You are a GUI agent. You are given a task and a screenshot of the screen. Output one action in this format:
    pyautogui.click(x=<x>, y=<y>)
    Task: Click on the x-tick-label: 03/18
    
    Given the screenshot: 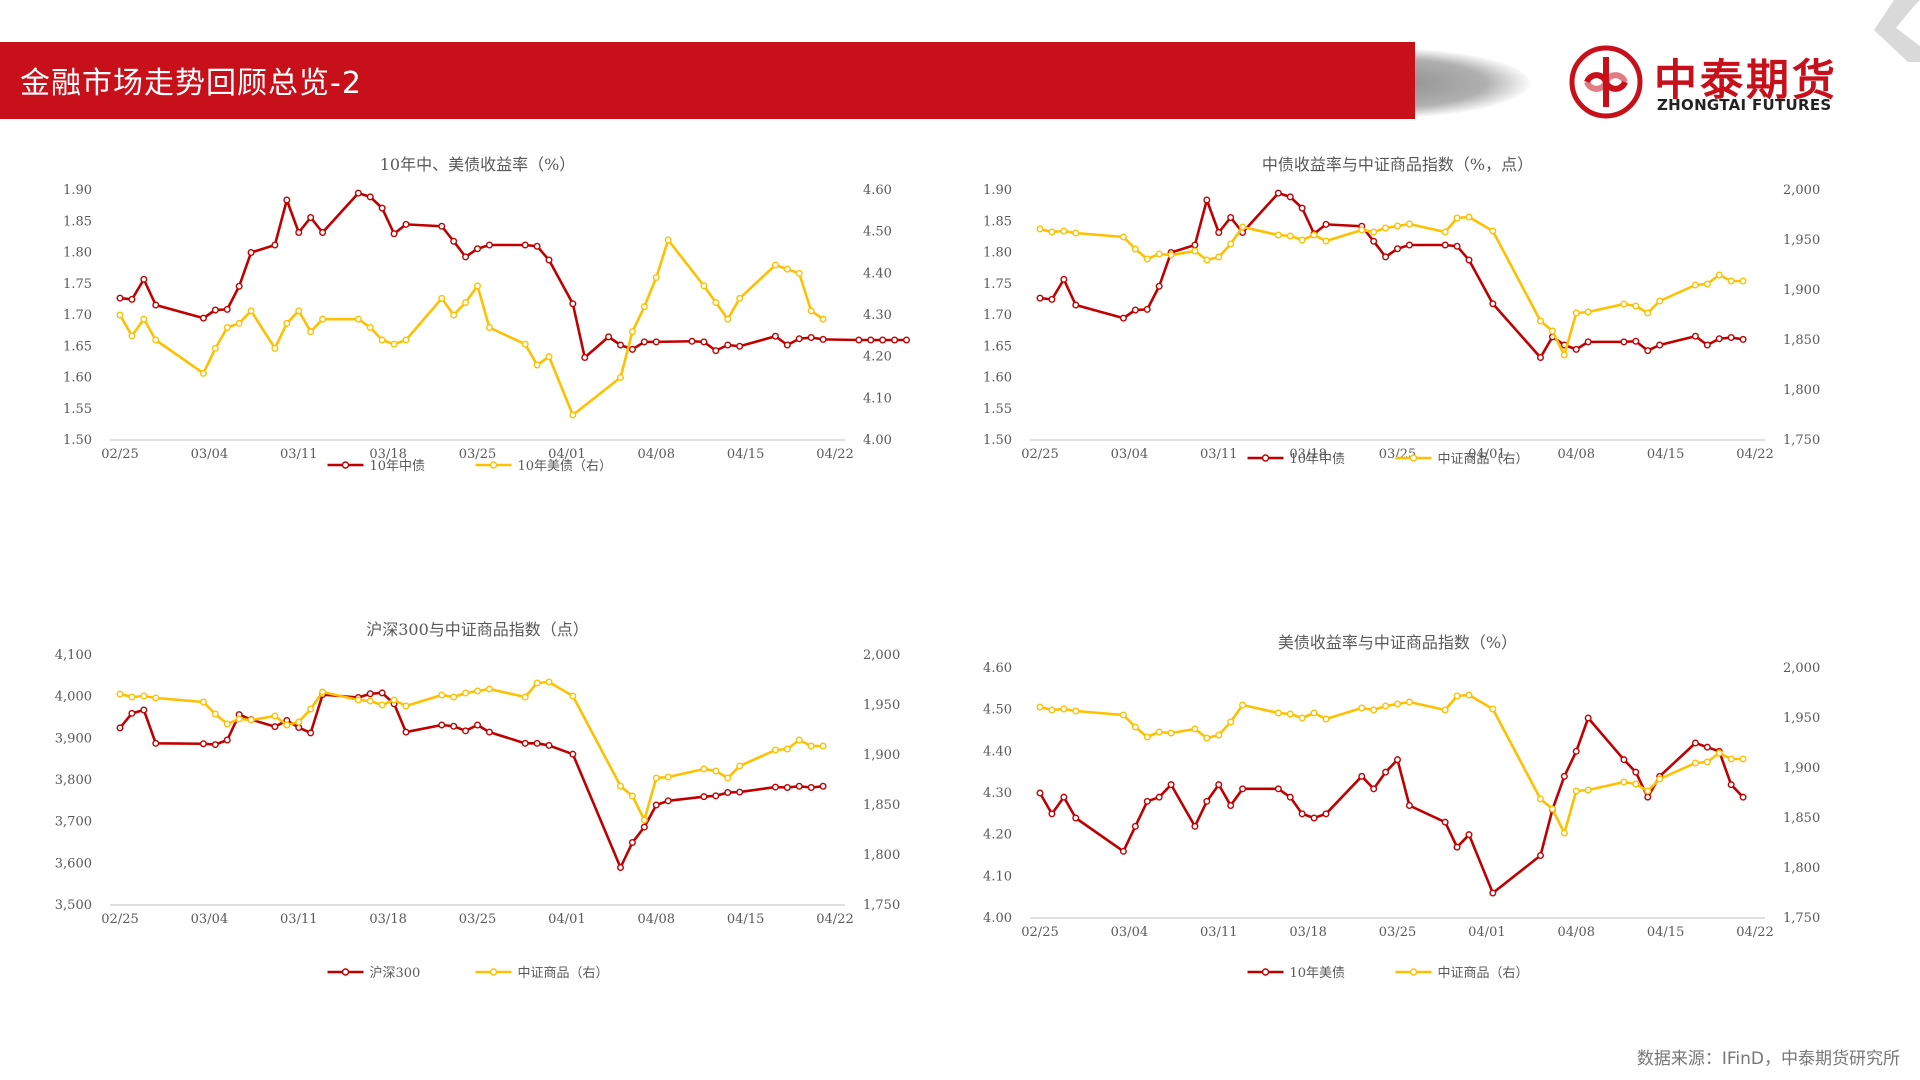 What is the action you would take?
    pyautogui.click(x=1307, y=932)
    